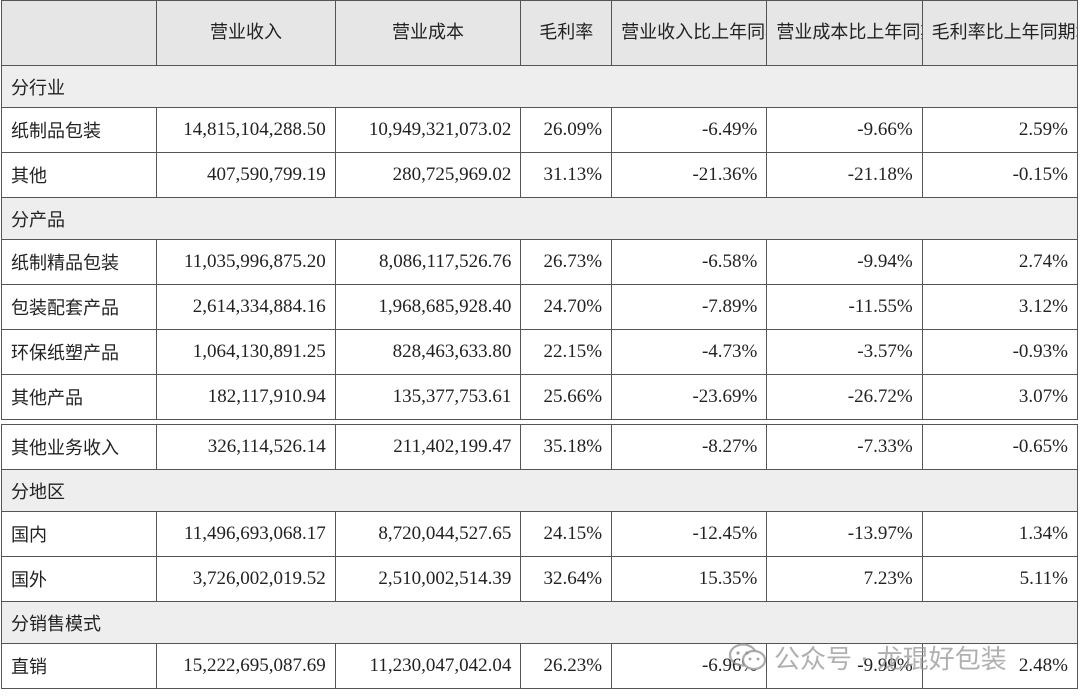 This screenshot has width=1080, height=699. I want to click on value-cell: -13.97%, so click(844, 534).